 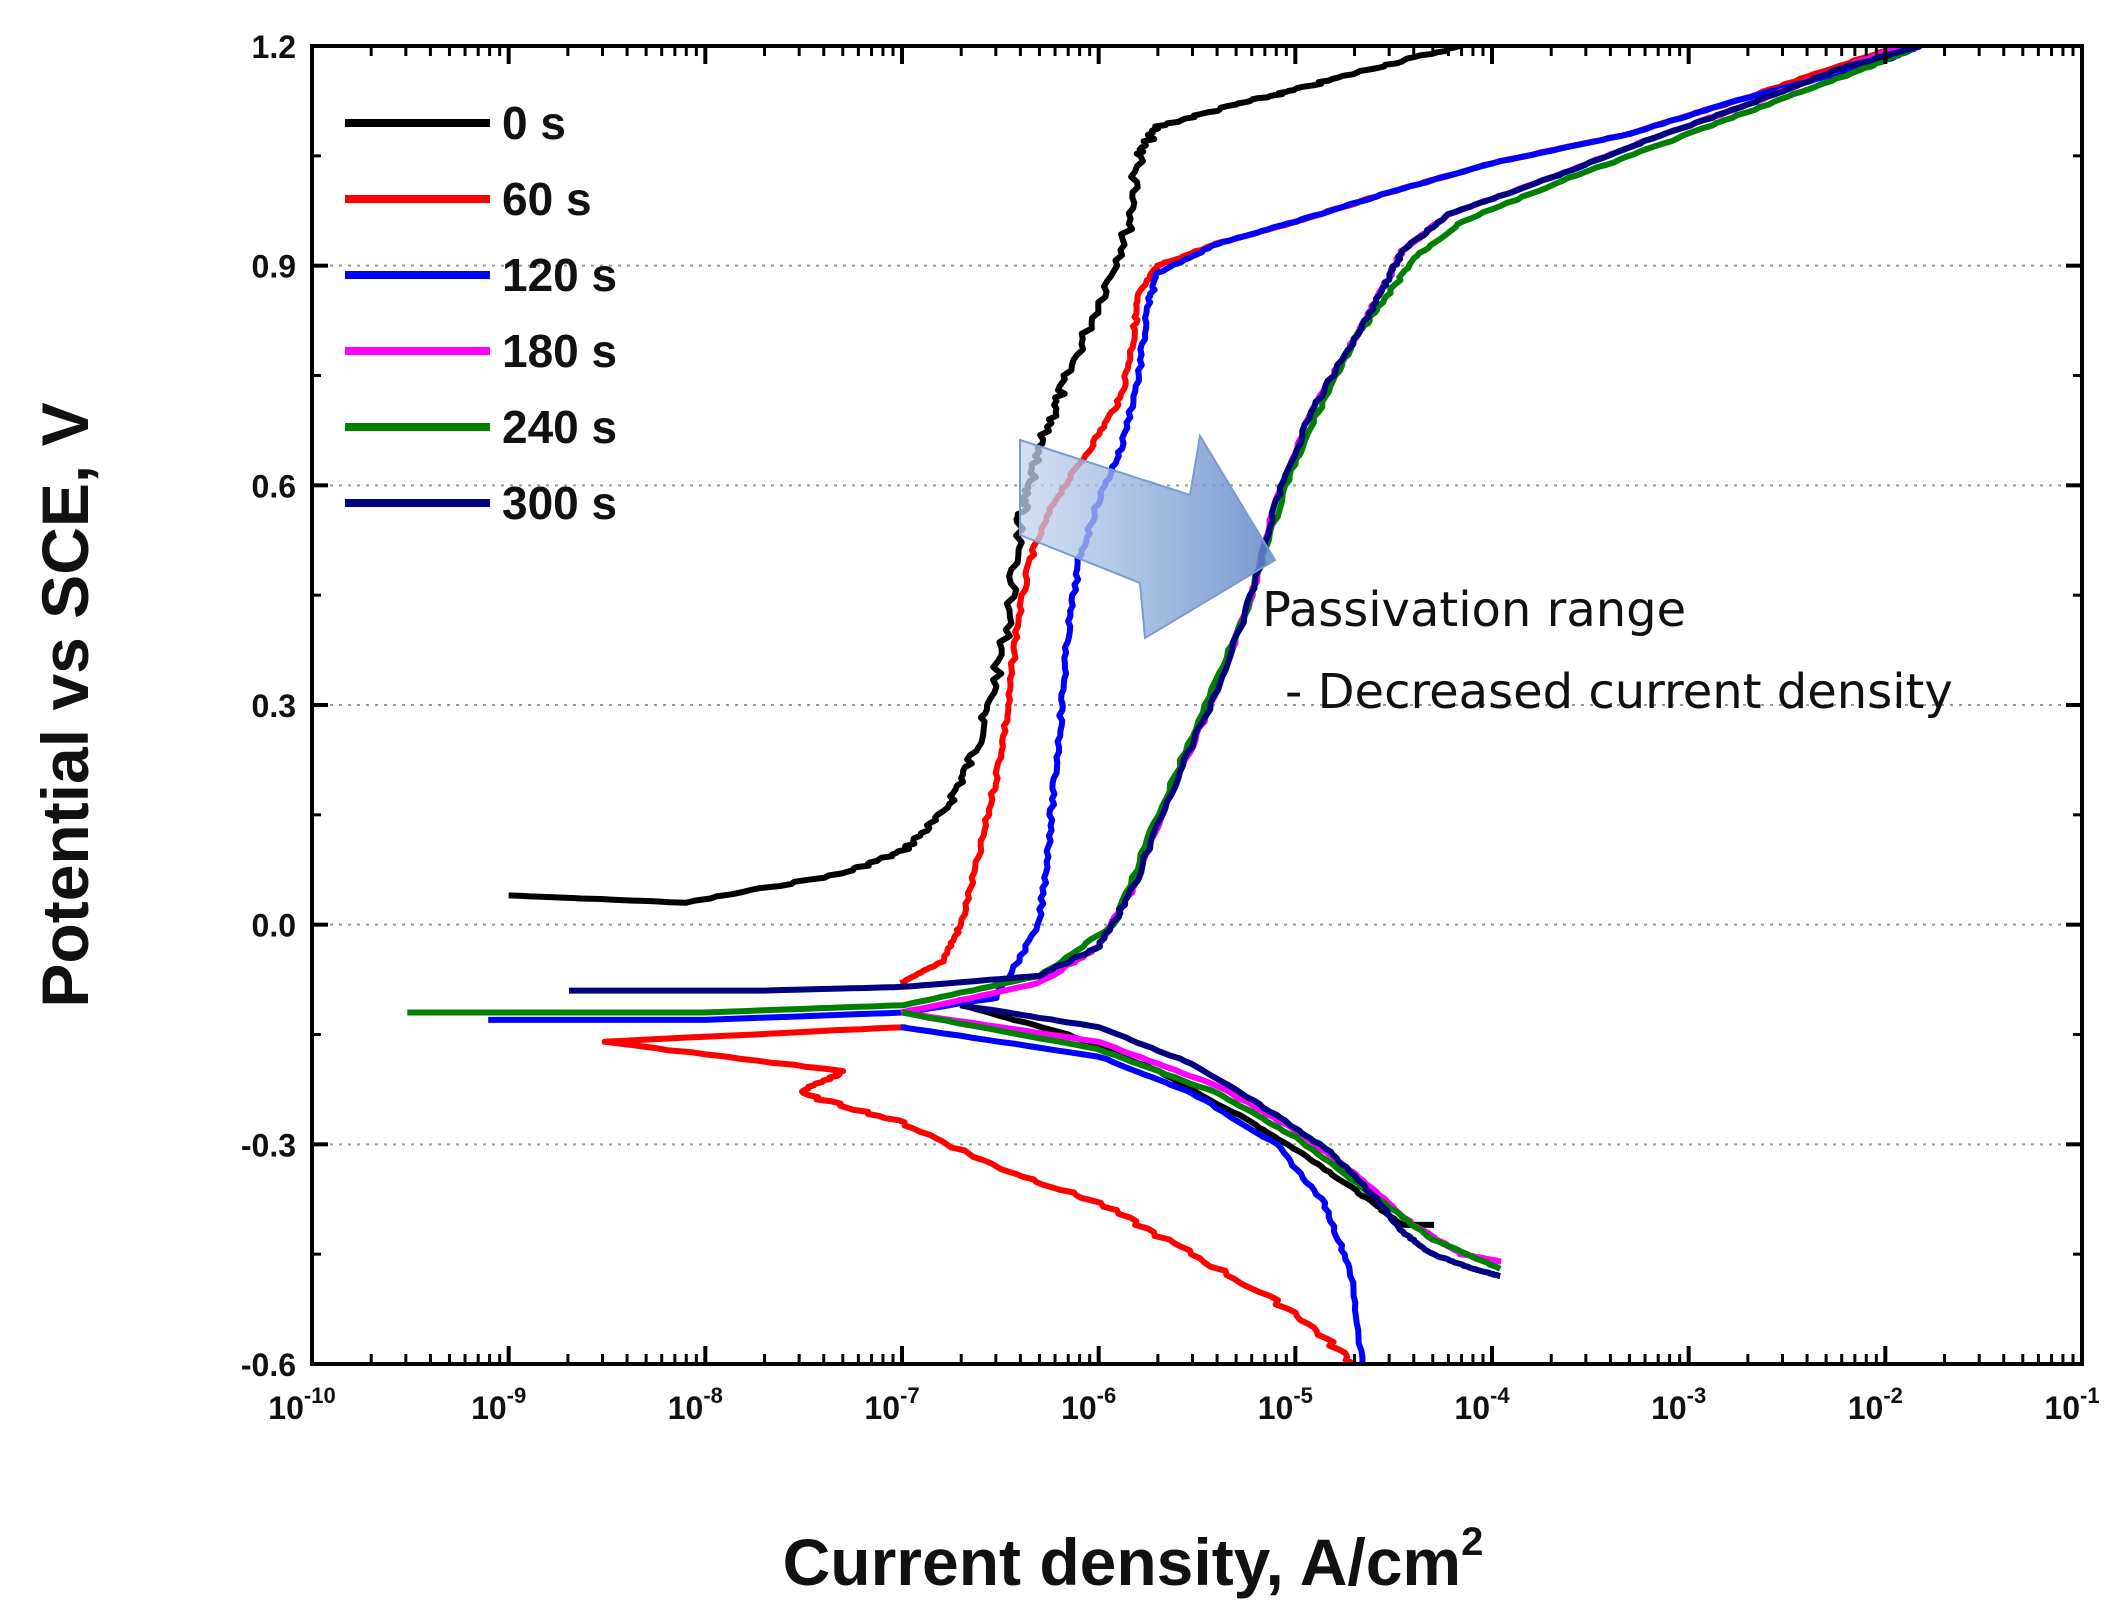 What do you see at coordinates (534, 123) in the screenshot?
I see `legend-label: 0 s` at bounding box center [534, 123].